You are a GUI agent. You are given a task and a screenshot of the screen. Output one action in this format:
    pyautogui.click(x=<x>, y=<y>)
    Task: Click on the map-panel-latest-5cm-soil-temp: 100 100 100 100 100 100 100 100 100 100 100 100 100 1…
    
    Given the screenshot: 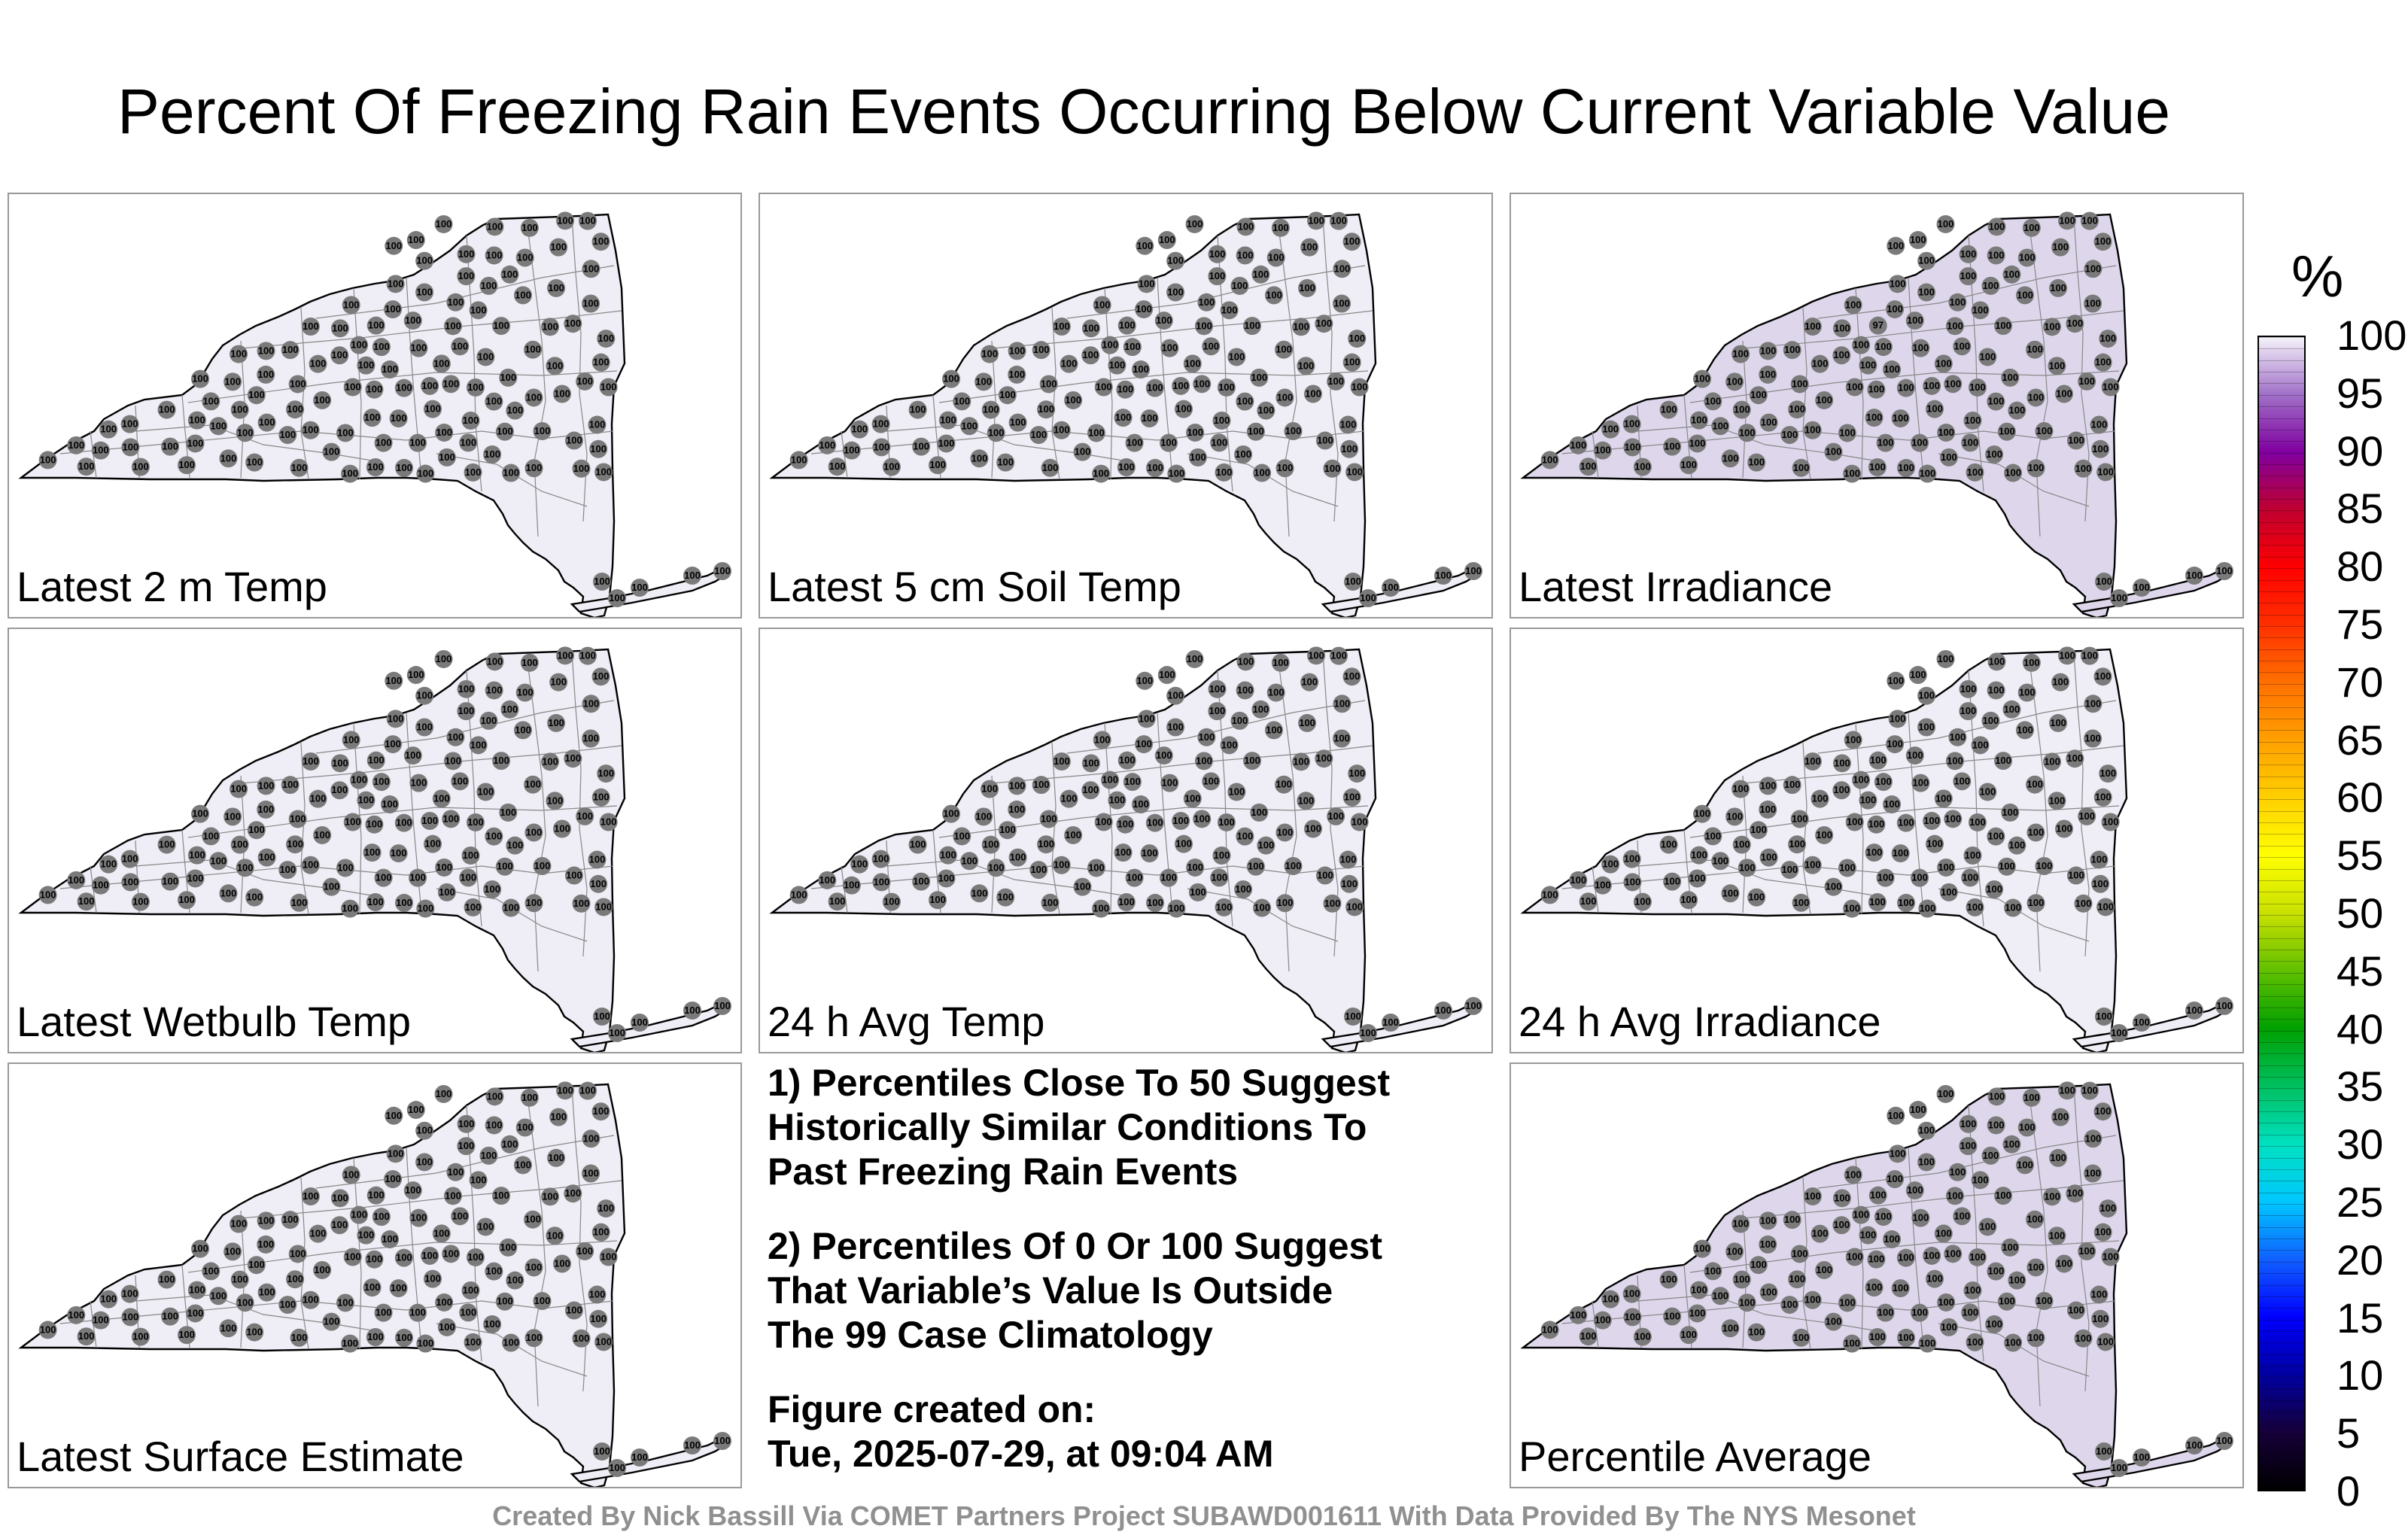 What is the action you would take?
    pyautogui.click(x=1126, y=406)
    